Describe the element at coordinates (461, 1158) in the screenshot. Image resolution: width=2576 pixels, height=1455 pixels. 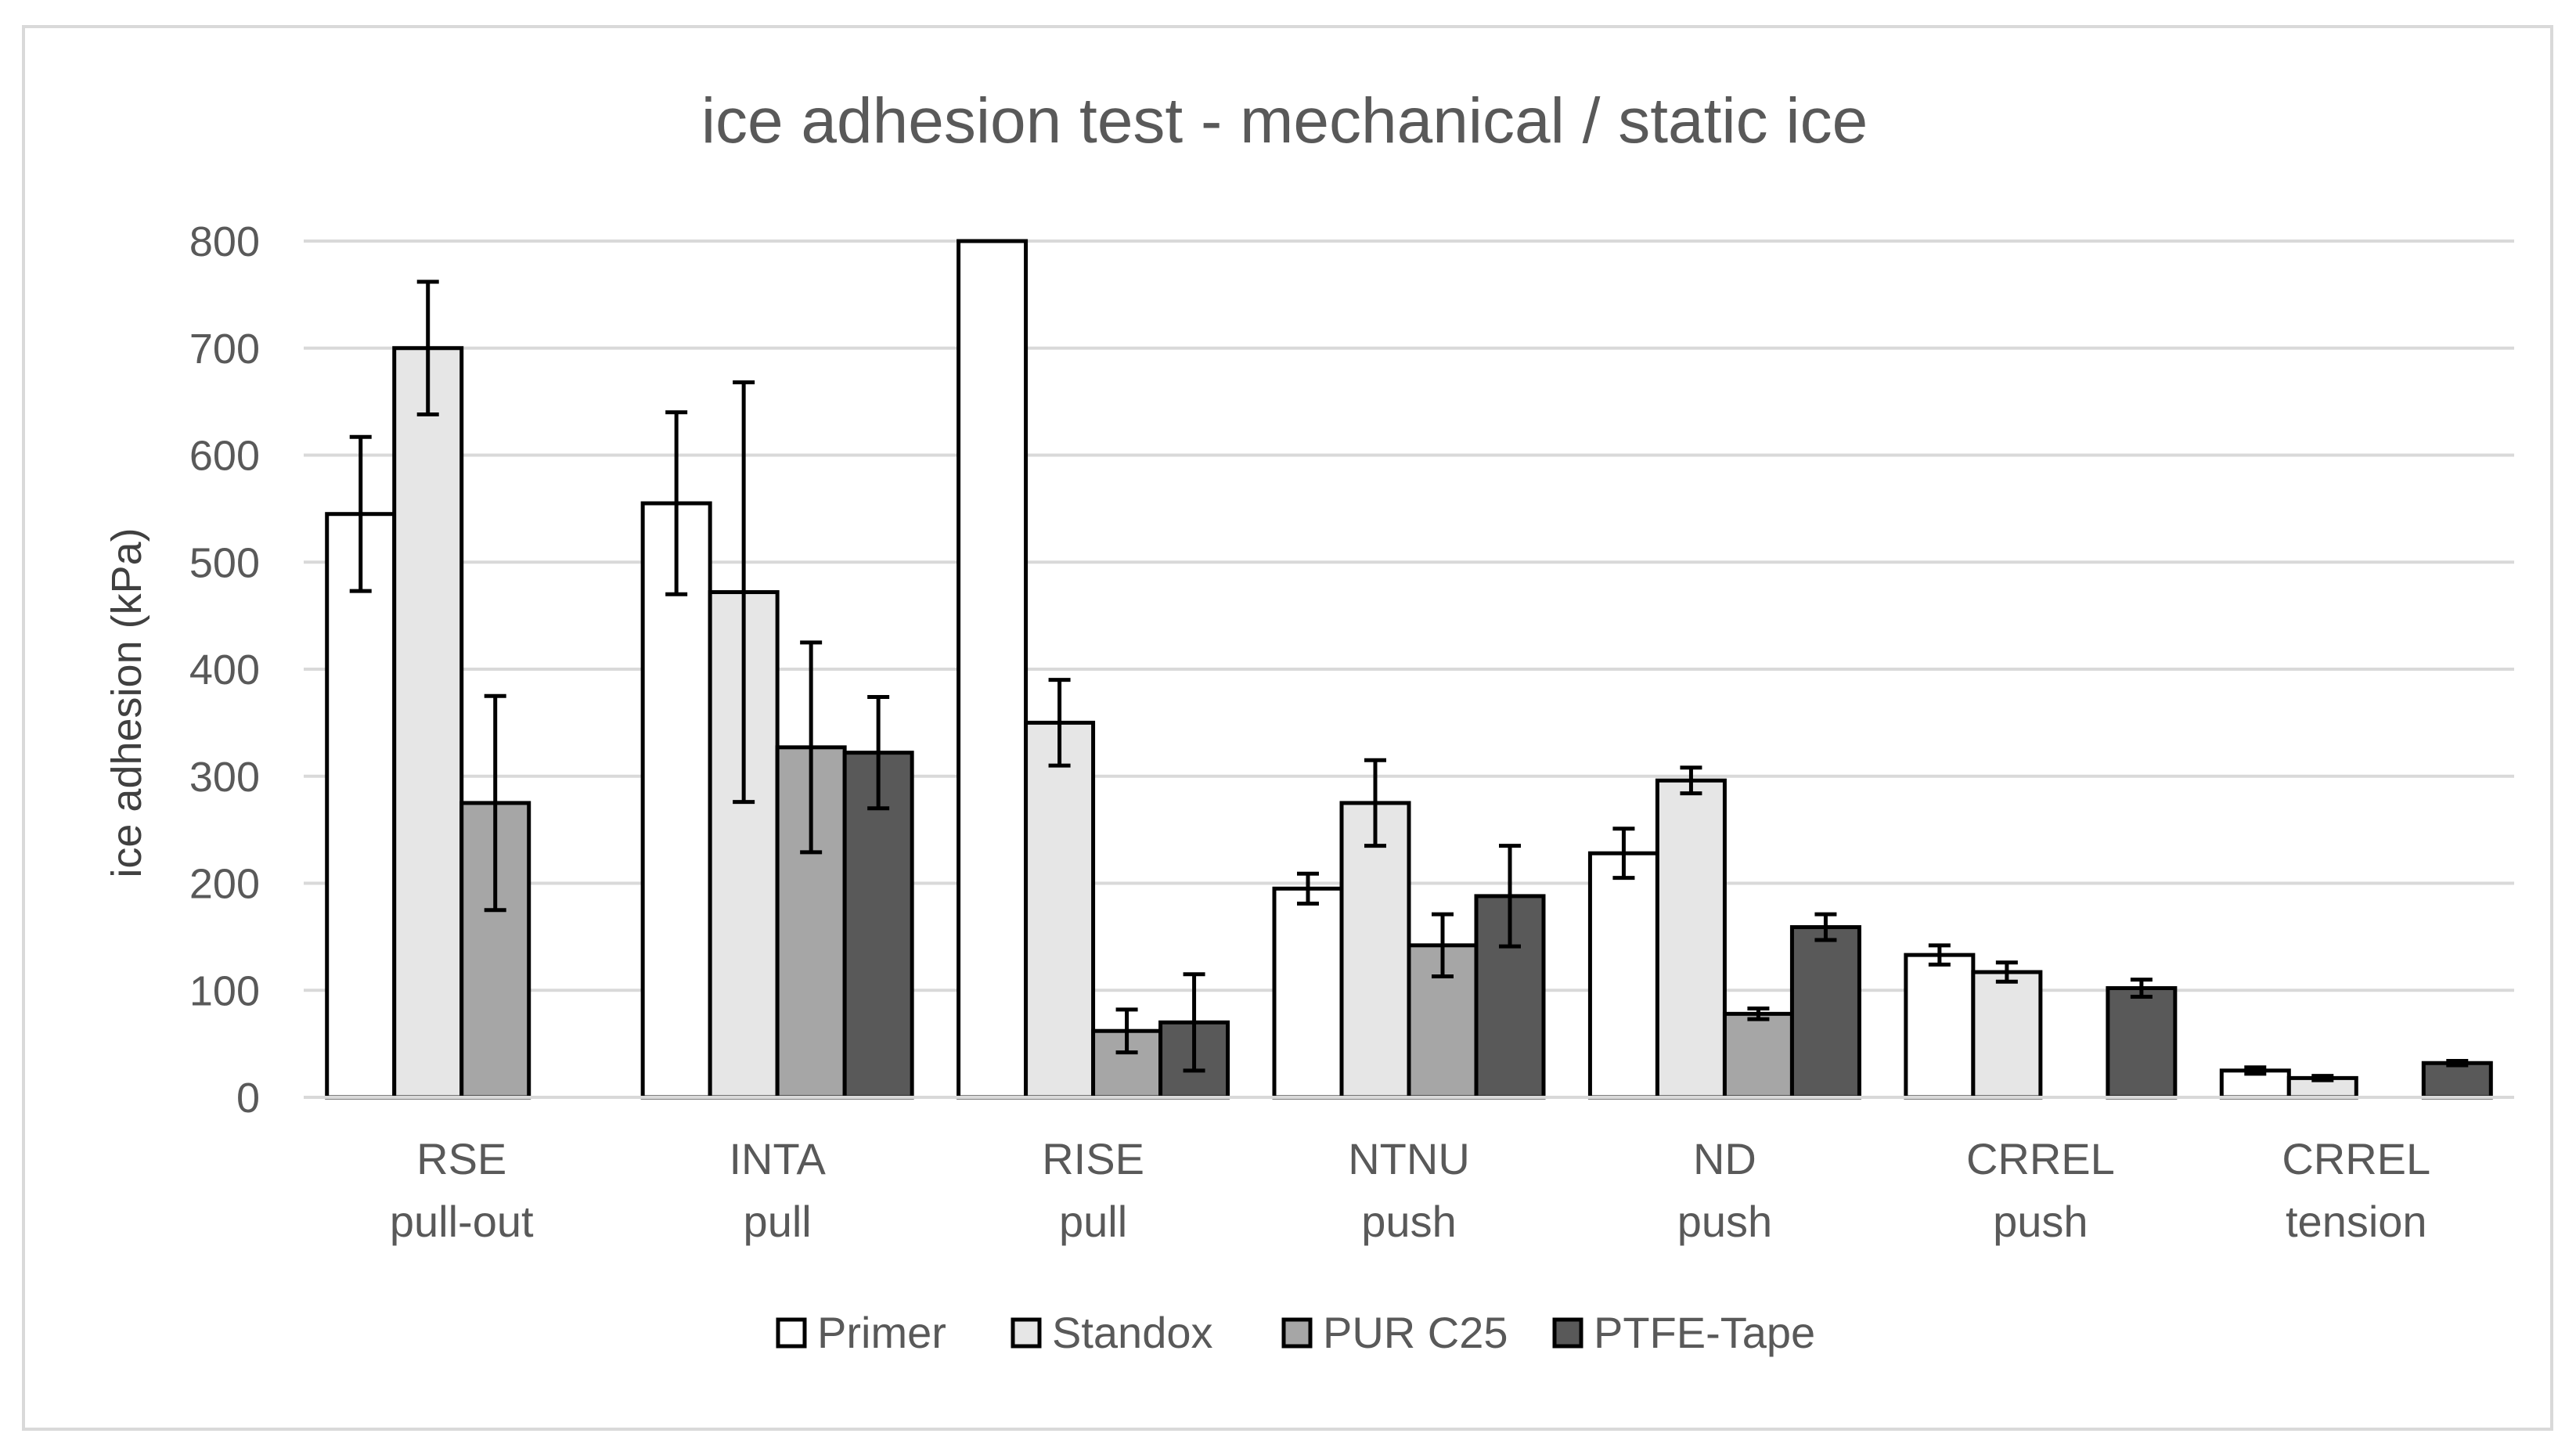
I see `category-label: RSE` at that location.